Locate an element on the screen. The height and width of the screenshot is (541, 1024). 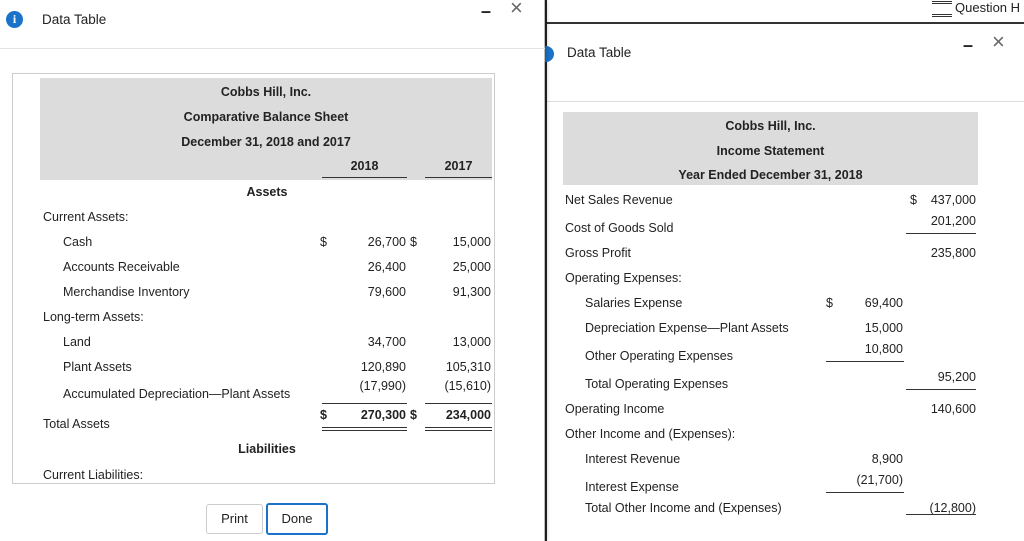
row-label: Operating Income is located at coordinates (615, 409).